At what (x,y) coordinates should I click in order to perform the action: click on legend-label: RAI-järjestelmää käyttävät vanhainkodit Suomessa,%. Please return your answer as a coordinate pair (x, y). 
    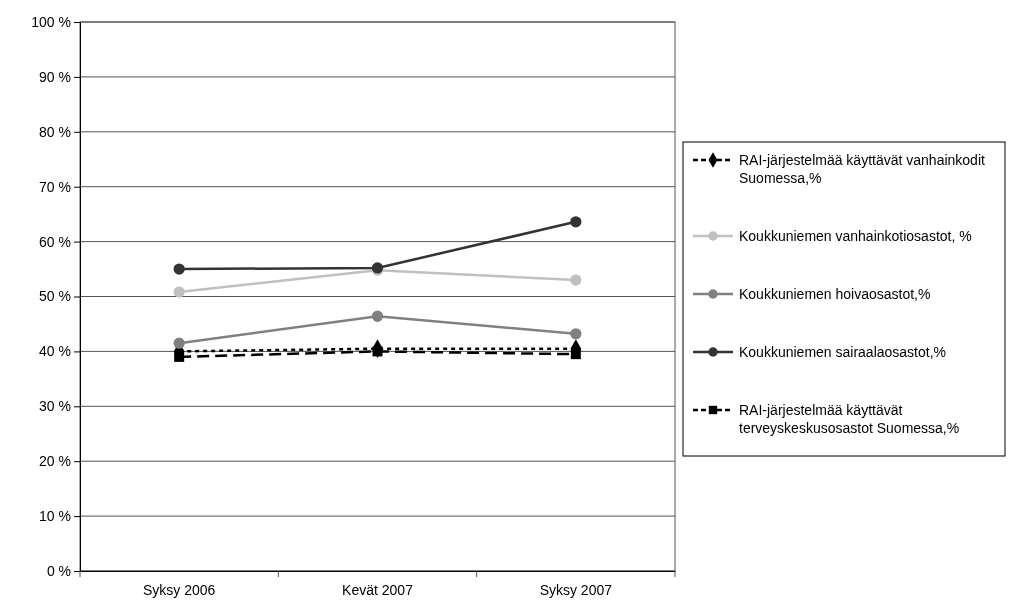
    Looking at the image, I should click on (862, 169).